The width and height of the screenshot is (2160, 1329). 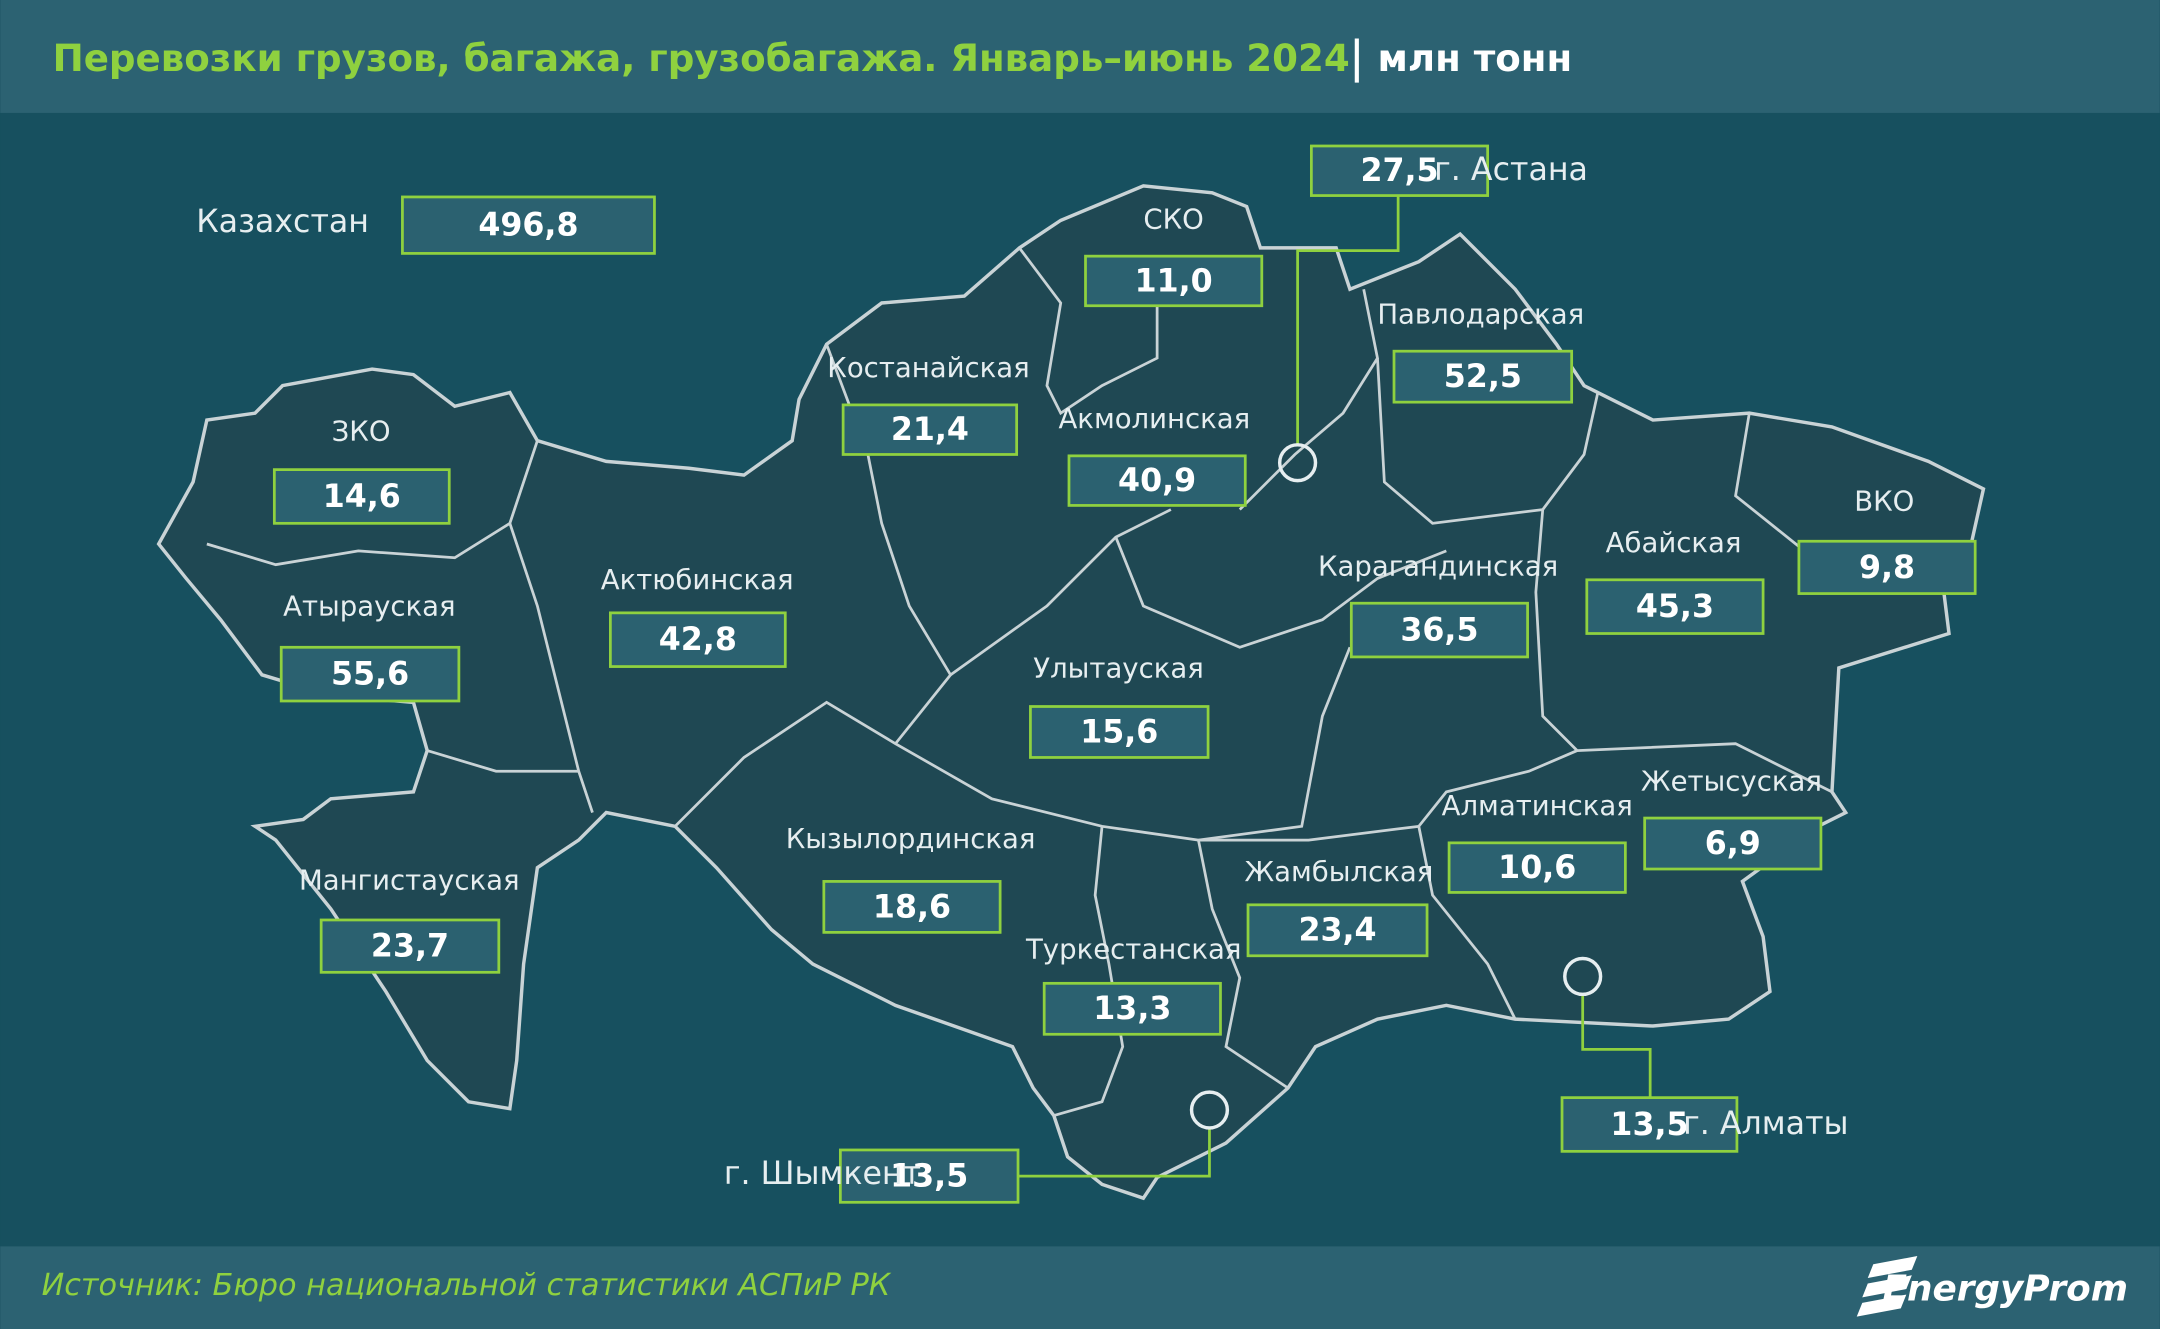 I want to click on value-label: 55,6, so click(x=370, y=675).